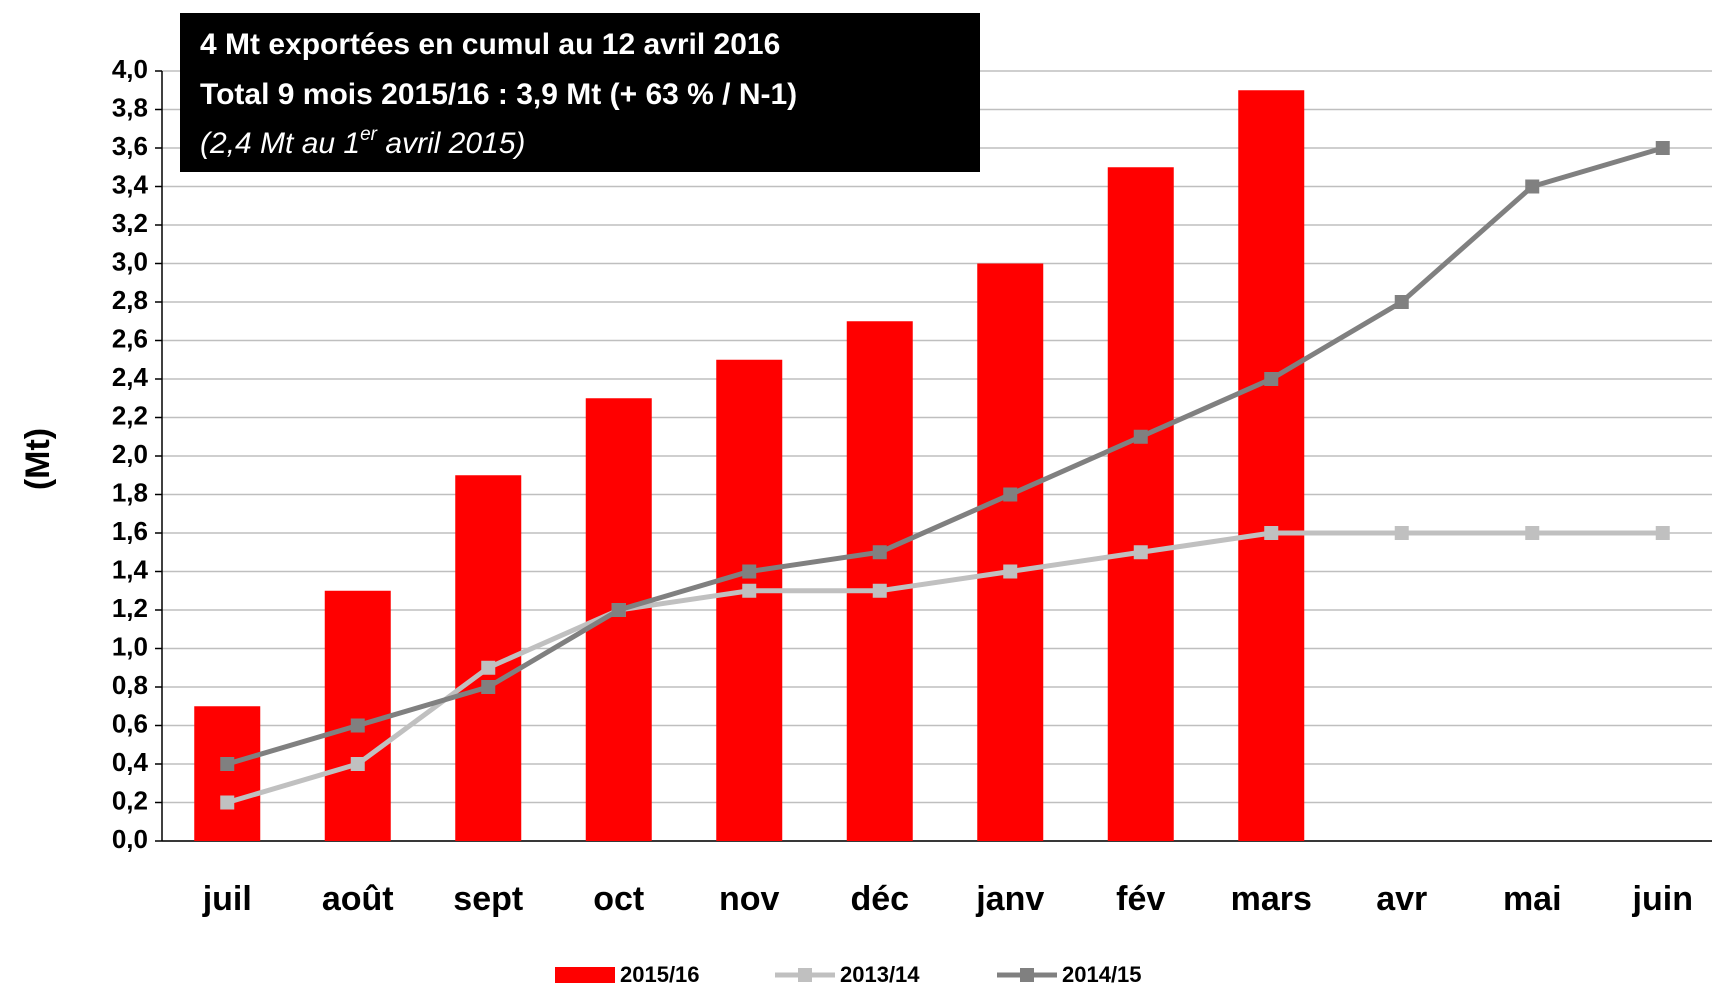 Image resolution: width=1712 pixels, height=988 pixels. I want to click on y-tick-label: 3,4, so click(130, 184).